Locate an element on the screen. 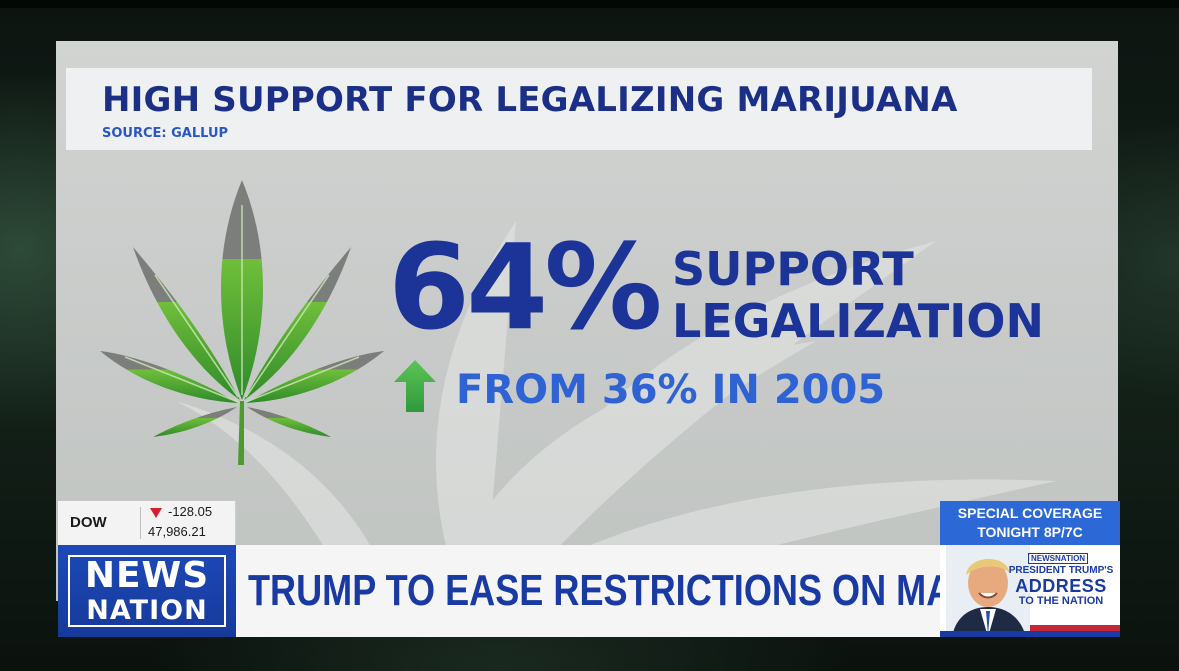 This screenshot has height=671, width=1179. network-logo: NEWS NATION is located at coordinates (147, 591).